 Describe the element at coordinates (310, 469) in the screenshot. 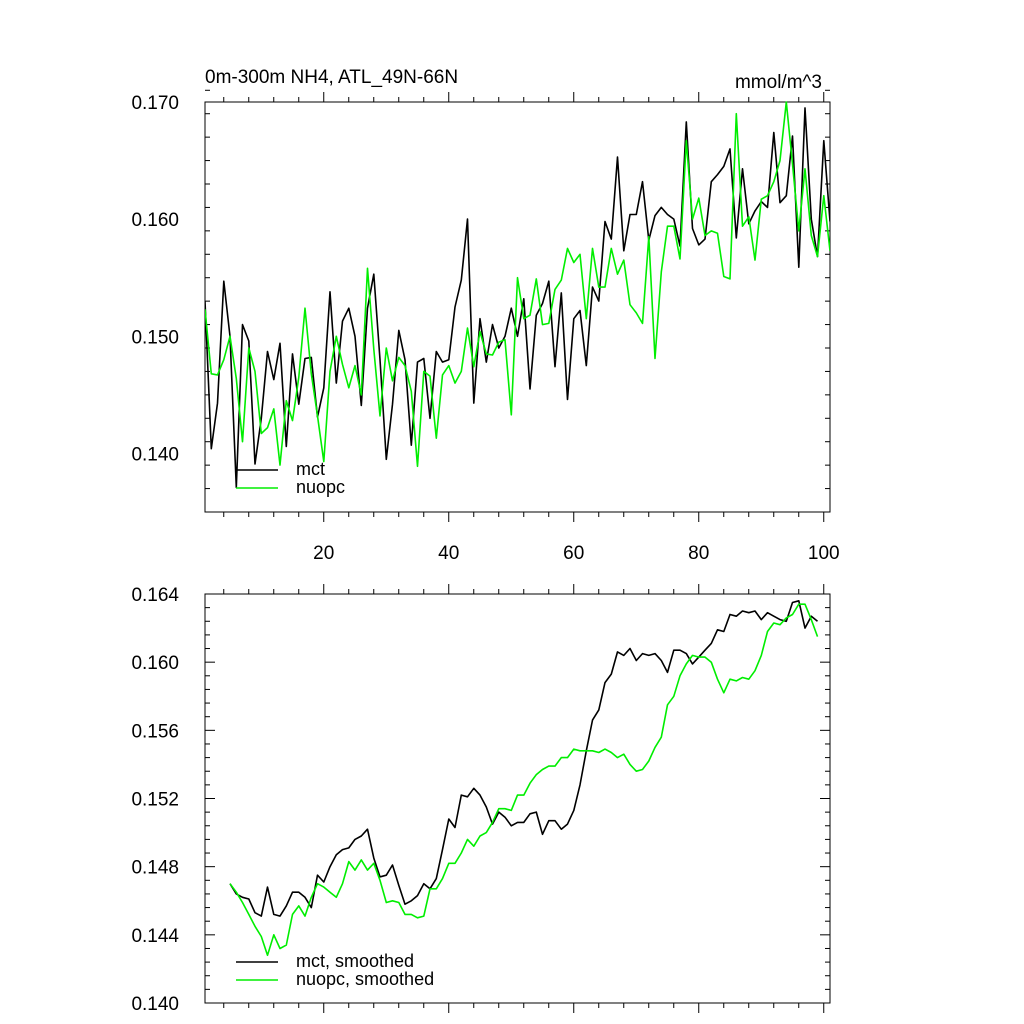

I see `legend-label: mct` at that location.